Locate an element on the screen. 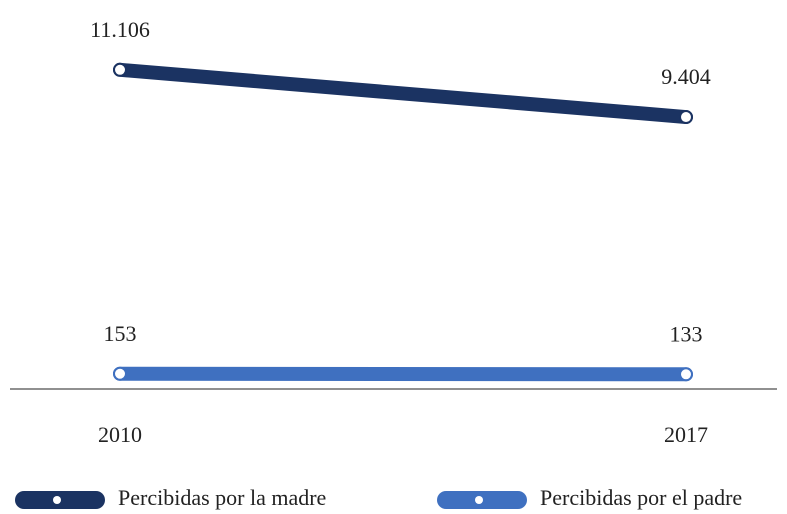  value-label: 153 is located at coordinates (120, 333).